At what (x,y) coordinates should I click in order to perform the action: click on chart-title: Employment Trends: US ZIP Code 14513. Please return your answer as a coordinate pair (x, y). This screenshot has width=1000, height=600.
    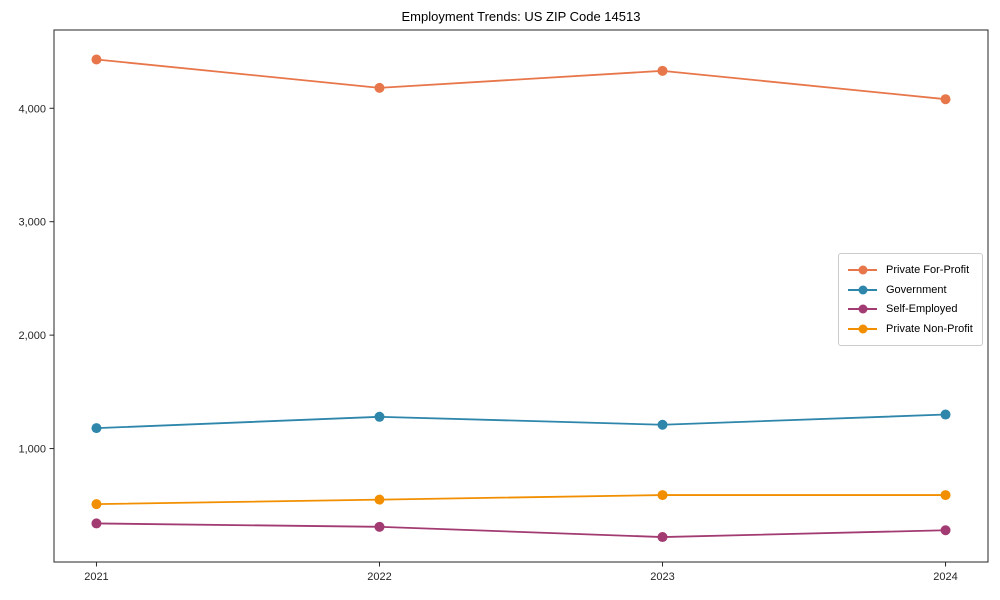
    Looking at the image, I should click on (521, 16).